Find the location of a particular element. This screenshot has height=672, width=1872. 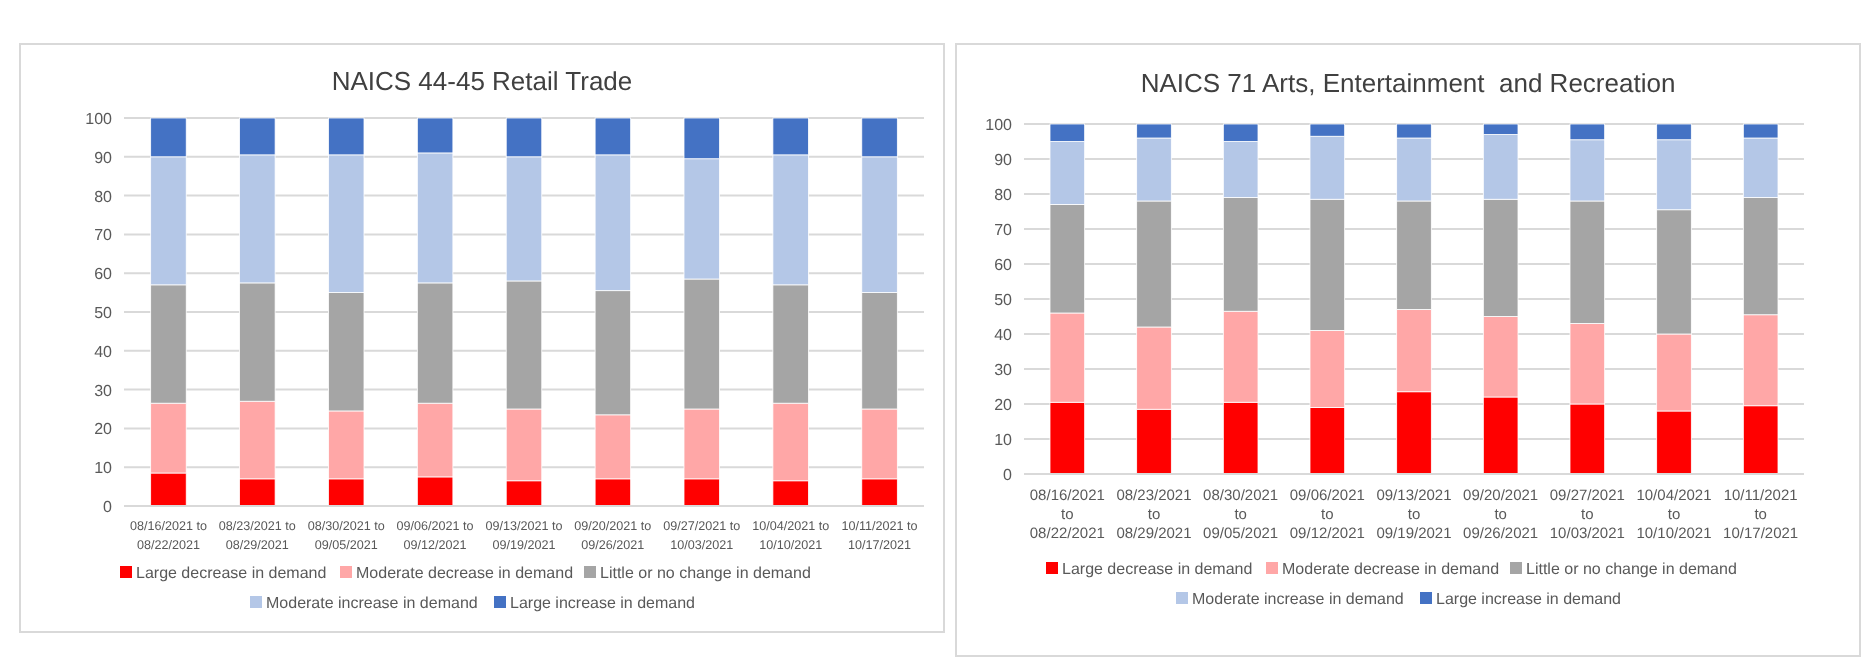

chart-title: NAICS 44-45 Retail Trade is located at coordinates (482, 81).